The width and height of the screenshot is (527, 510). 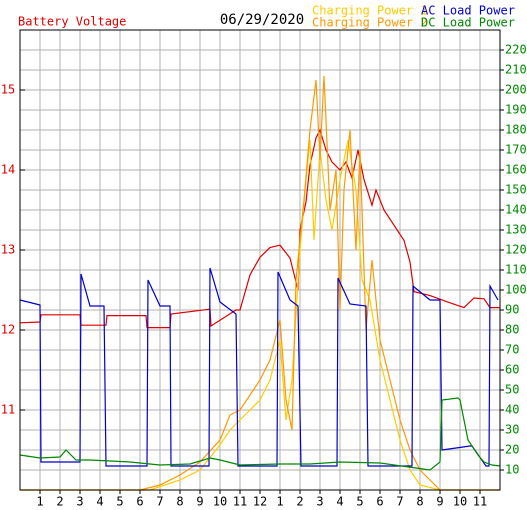 What do you see at coordinates (516, 130) in the screenshot?
I see `y2-tick-label: 180` at bounding box center [516, 130].